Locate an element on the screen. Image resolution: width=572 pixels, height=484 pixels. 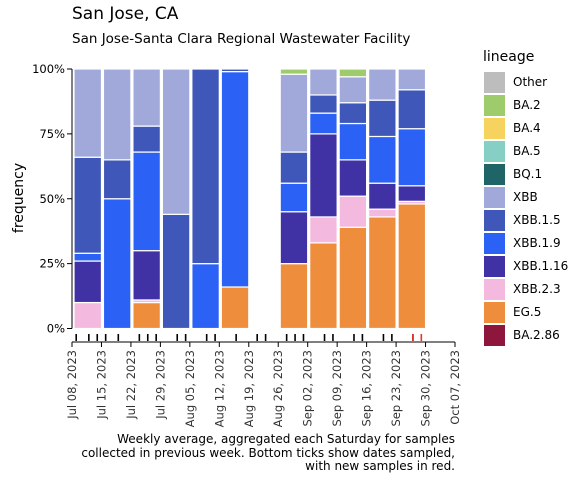
legend-label: BA.5 is located at coordinates (527, 151).